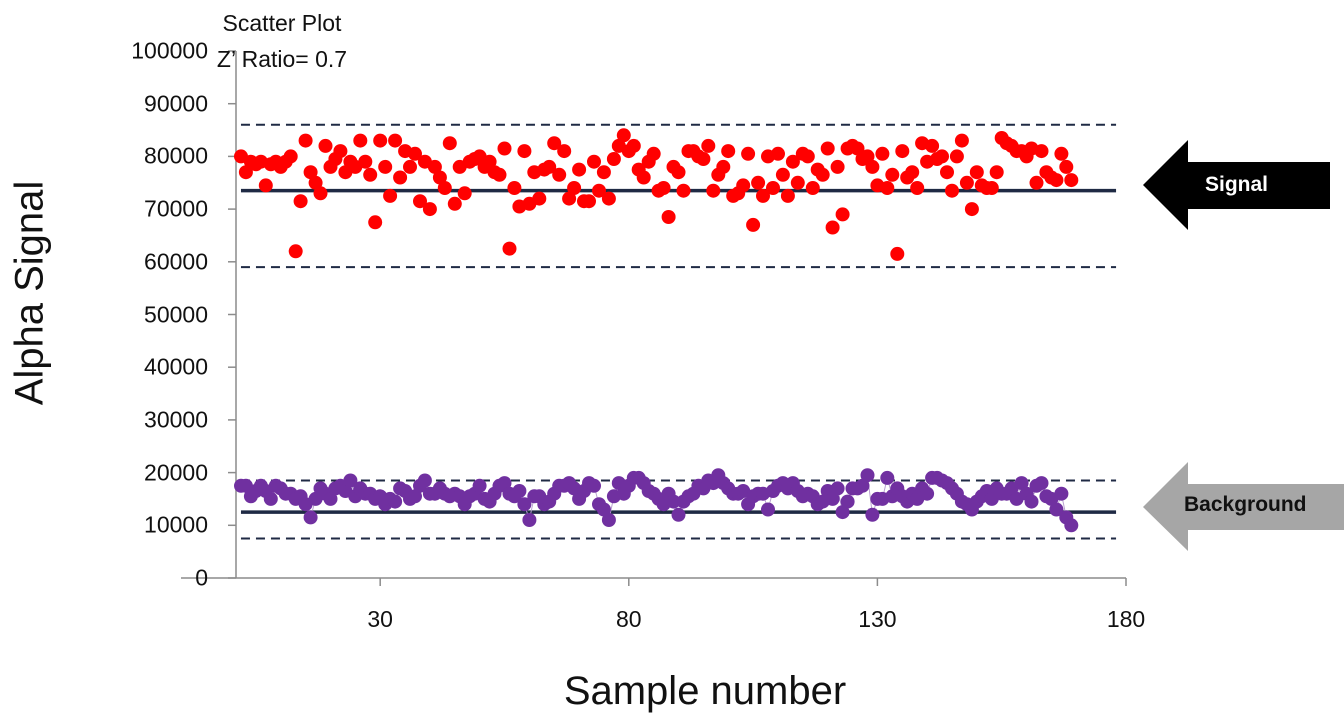  I want to click on annotation-arrows, so click(1243, 345).